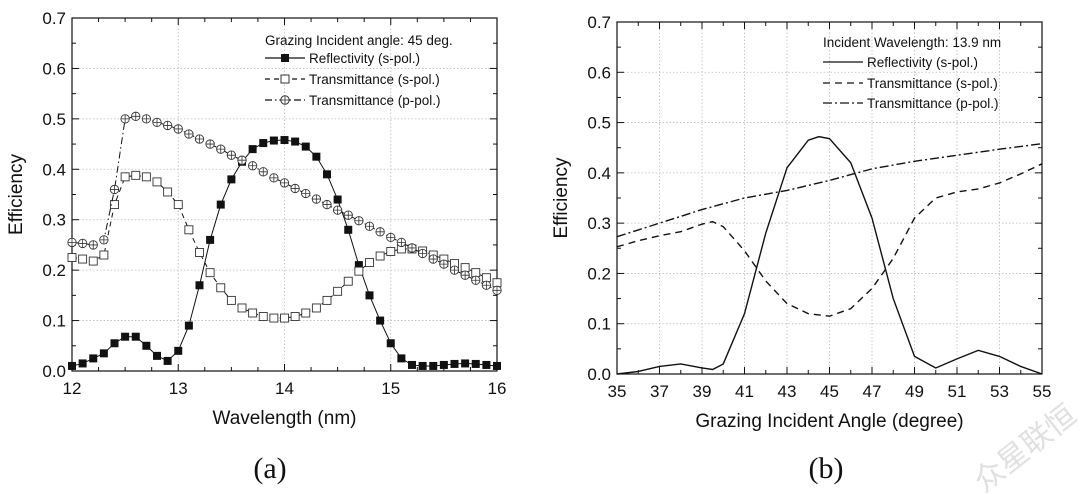  Describe the element at coordinates (497, 388) in the screenshot. I see `x-tick-label: 16` at that location.